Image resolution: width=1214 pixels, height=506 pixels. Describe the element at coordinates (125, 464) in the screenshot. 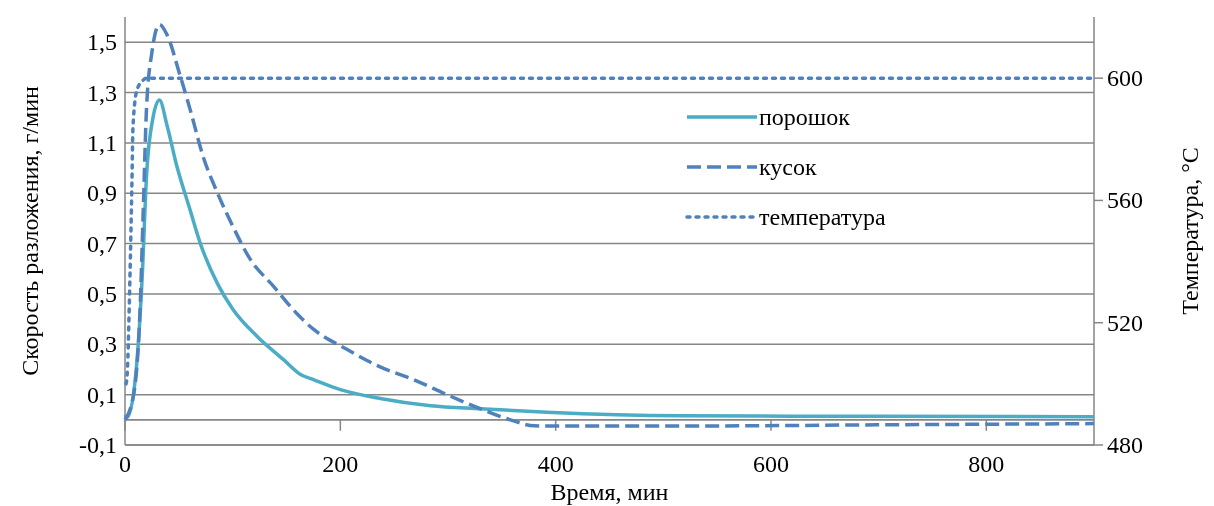

I see `x-tick-label: 0` at that location.